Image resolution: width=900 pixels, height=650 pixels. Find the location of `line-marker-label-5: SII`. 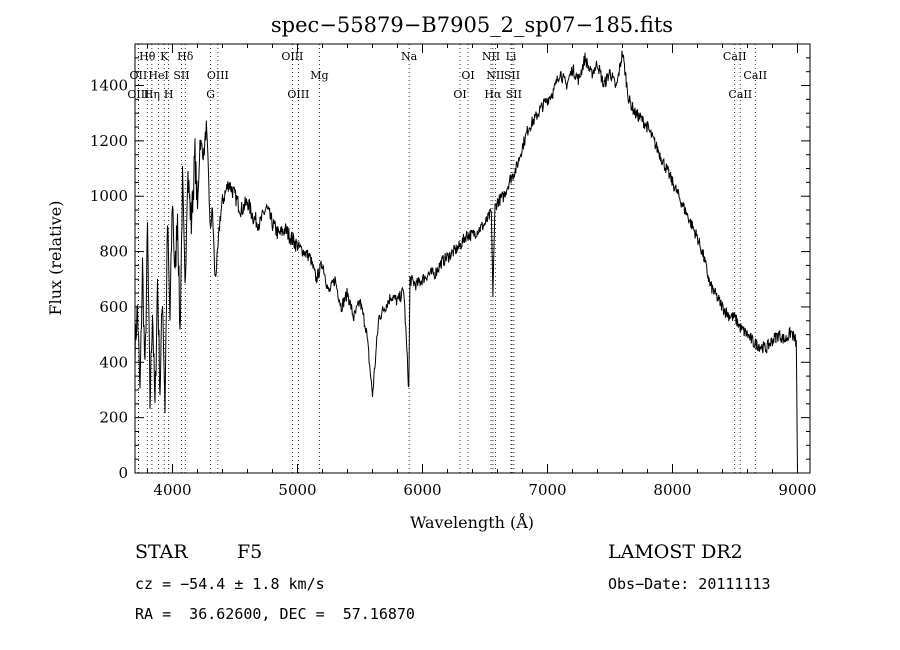

line-marker-label-5: SII is located at coordinates (181, 75).